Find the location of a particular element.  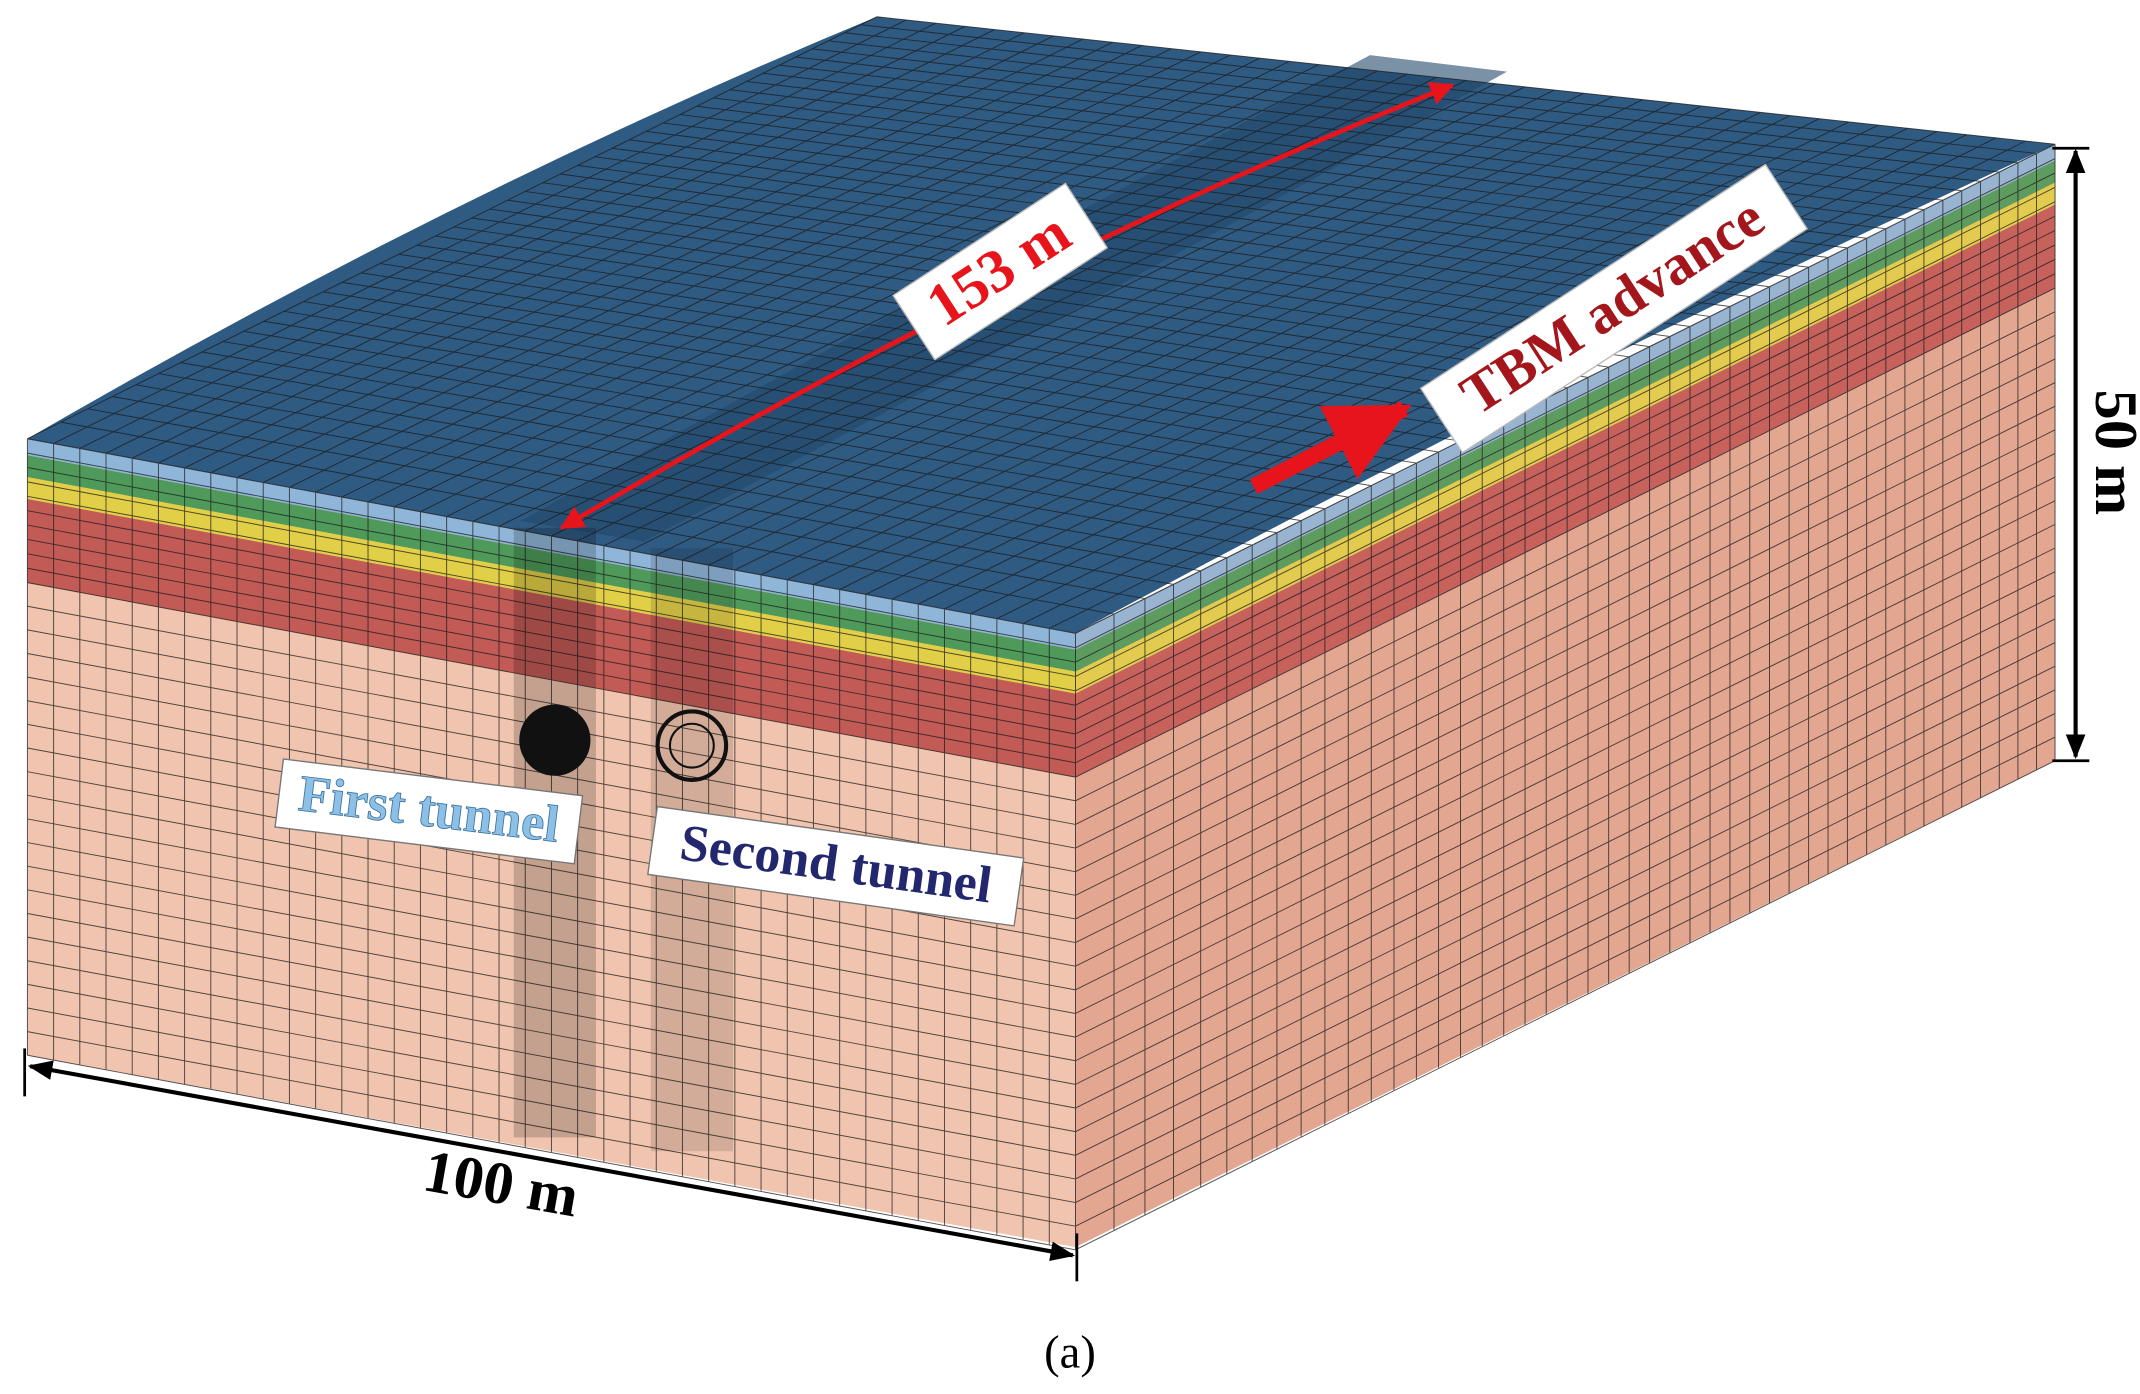

advance-arrow is located at coordinates (1330, 447).